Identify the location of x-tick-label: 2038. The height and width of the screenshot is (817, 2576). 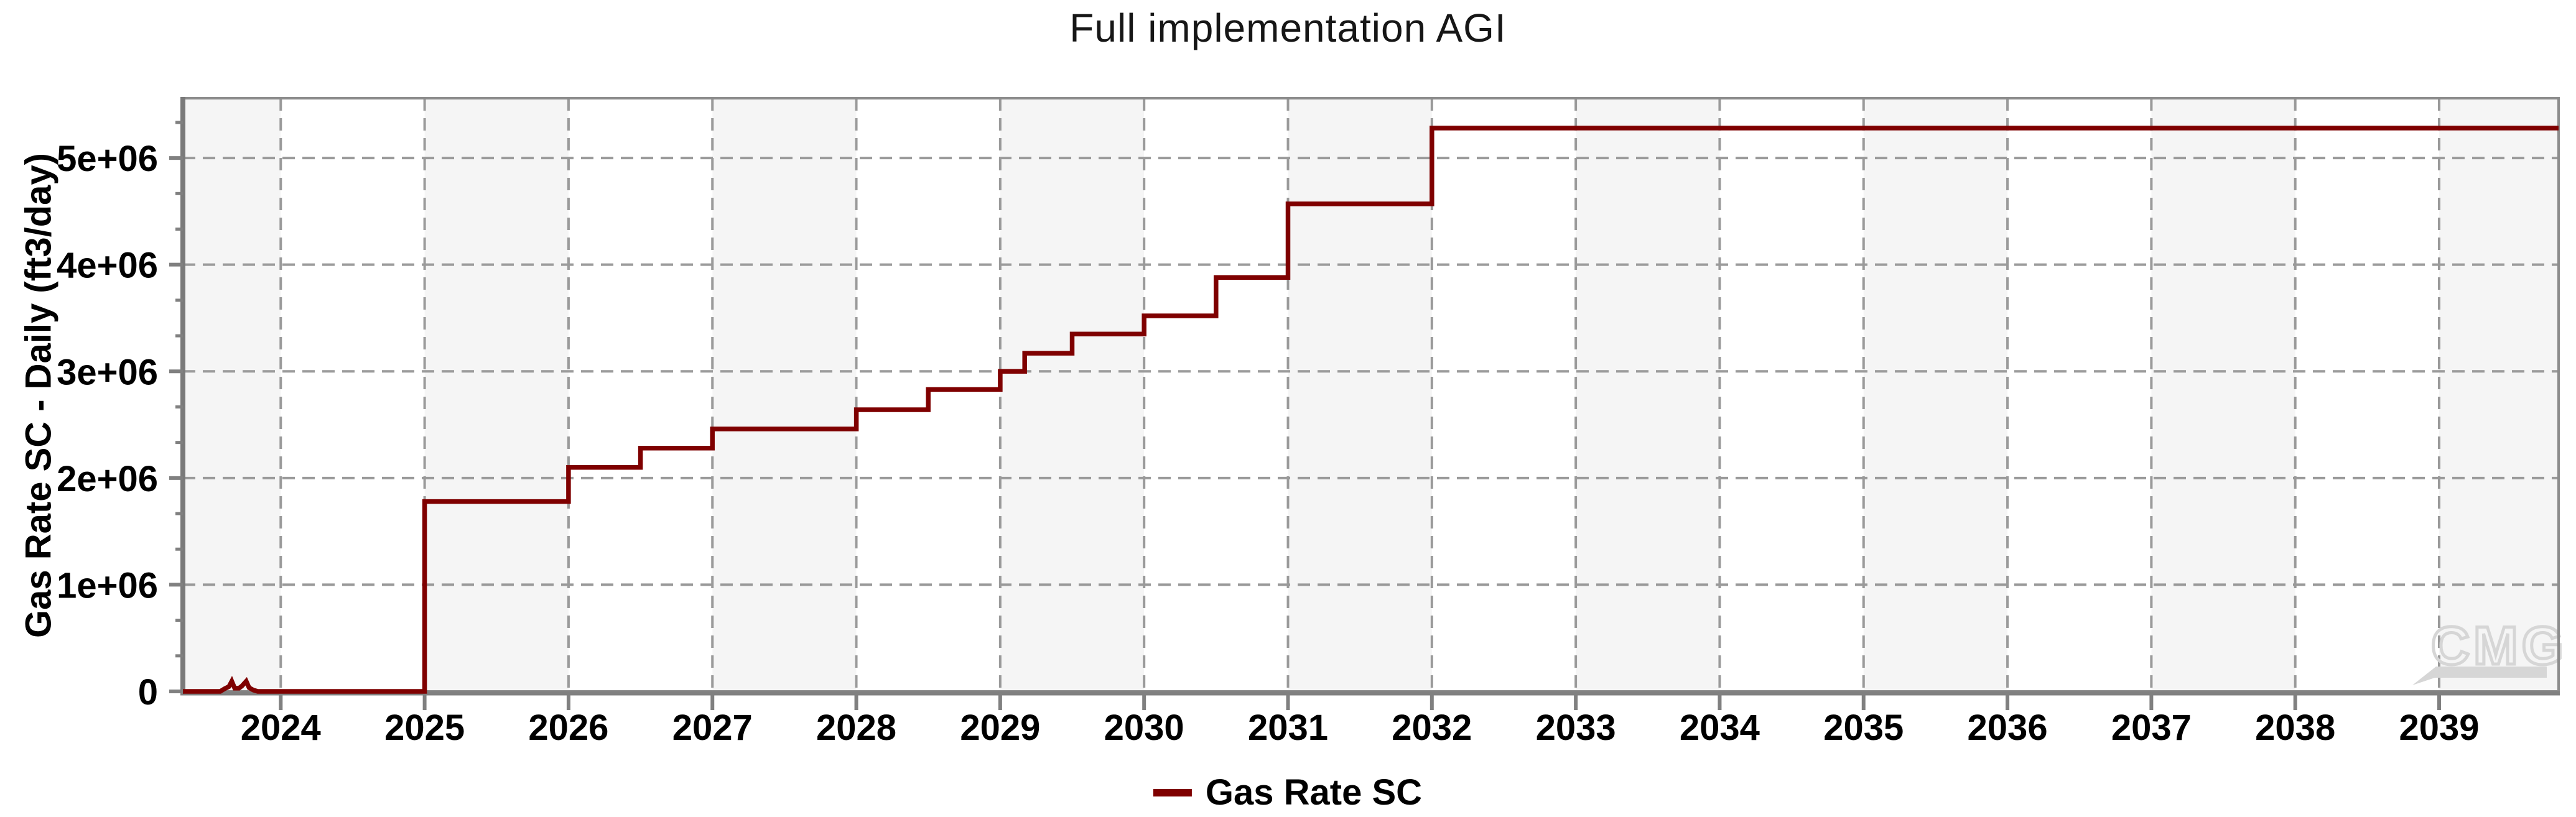
(2295, 728).